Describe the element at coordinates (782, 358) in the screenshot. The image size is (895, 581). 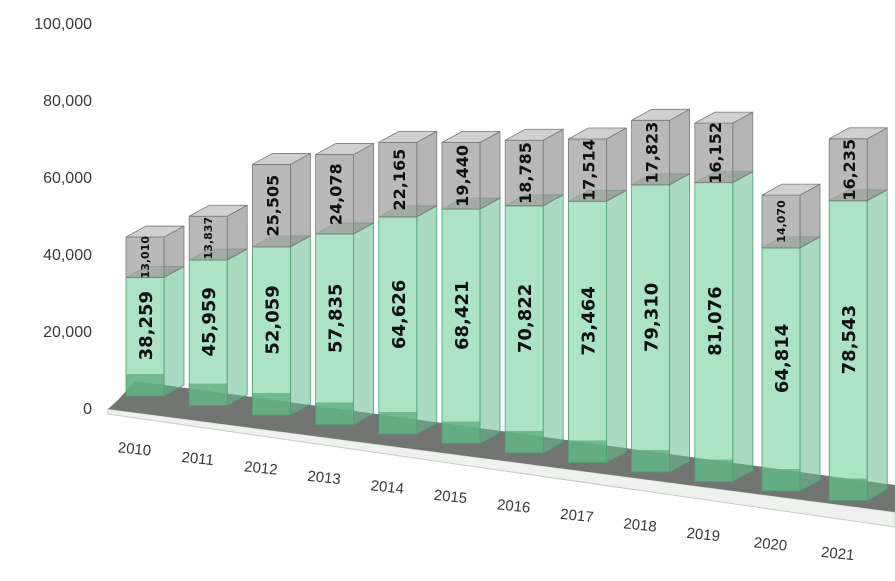
I see `data-label-lower: 64,814` at that location.